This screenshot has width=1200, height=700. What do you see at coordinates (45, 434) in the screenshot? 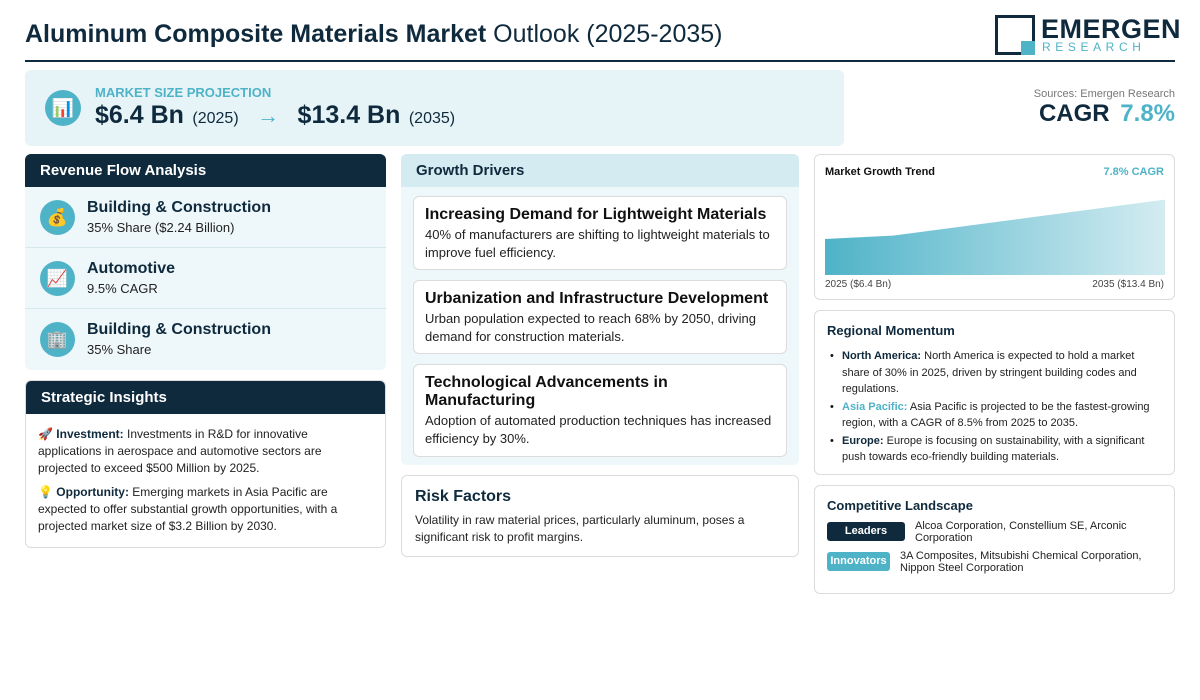
I see `rocket-icon: 🚀` at bounding box center [45, 434].